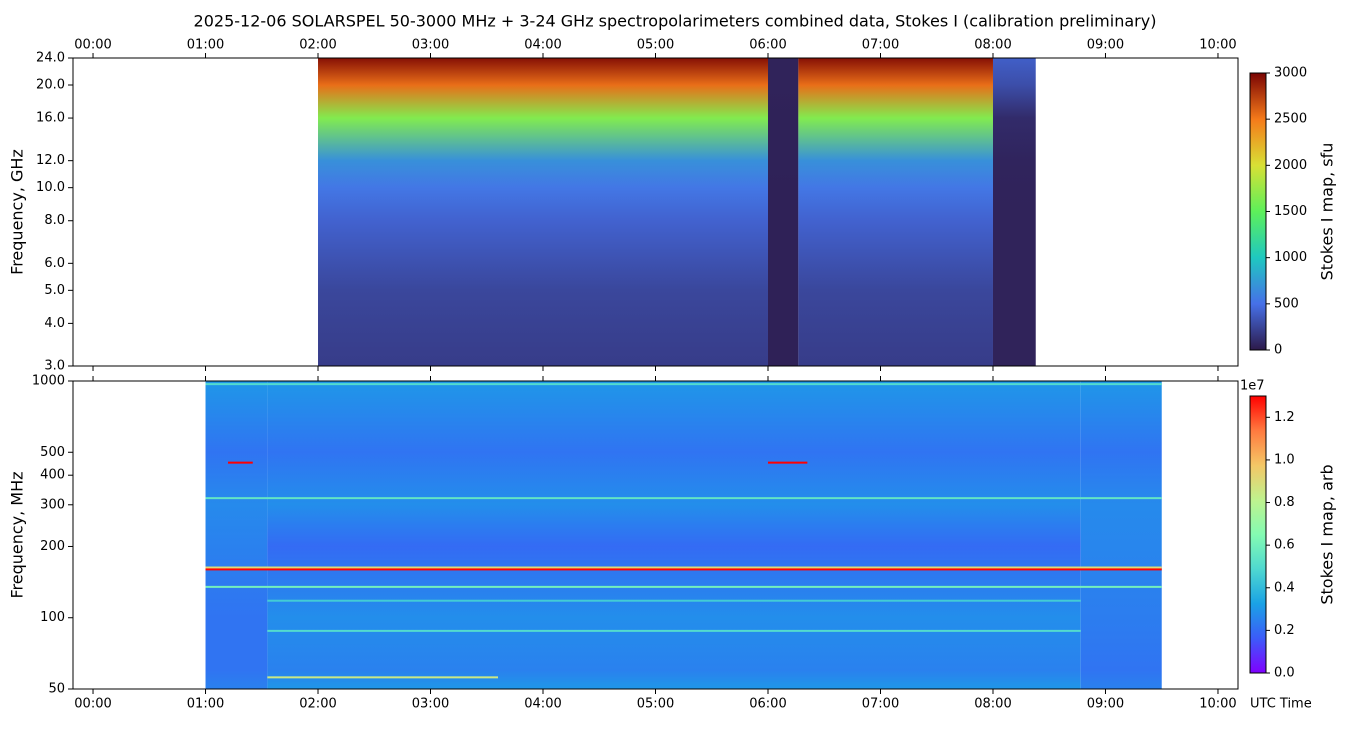 The image size is (1350, 729). Describe the element at coordinates (1284, 587) in the screenshot. I see `colorbar-tick-label: 0.4` at that location.